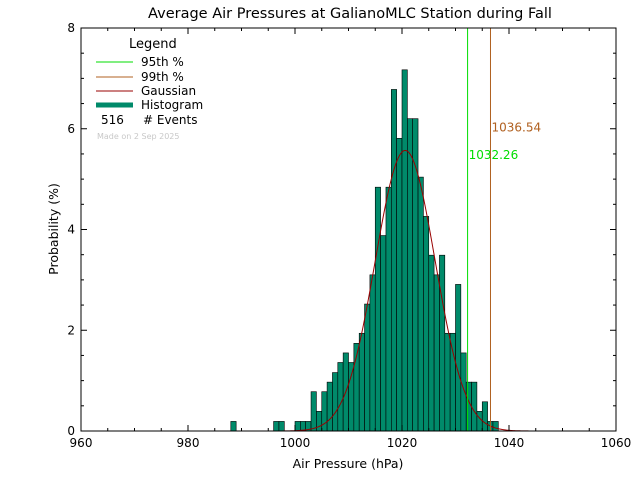  Describe the element at coordinates (71, 330) in the screenshot. I see `y-tick-label: 2` at that location.